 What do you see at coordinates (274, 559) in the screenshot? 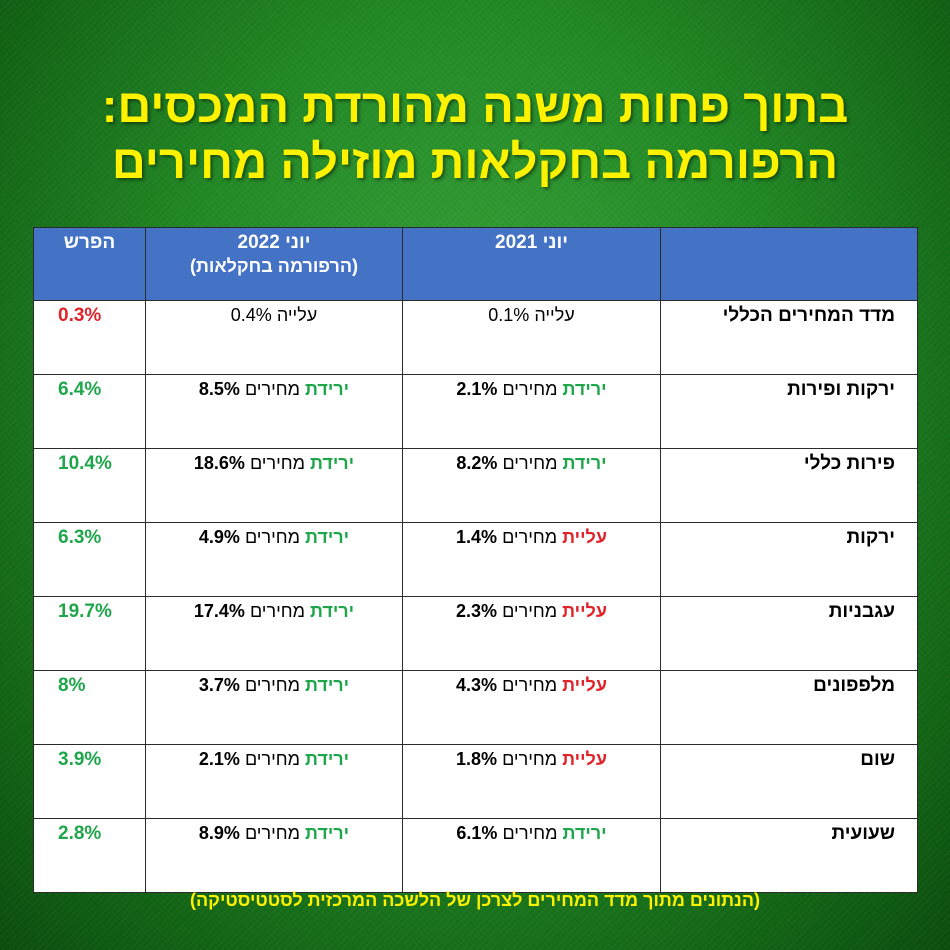
I see `cell-june-2022: ירידת מחירים 4.9%` at bounding box center [274, 559].